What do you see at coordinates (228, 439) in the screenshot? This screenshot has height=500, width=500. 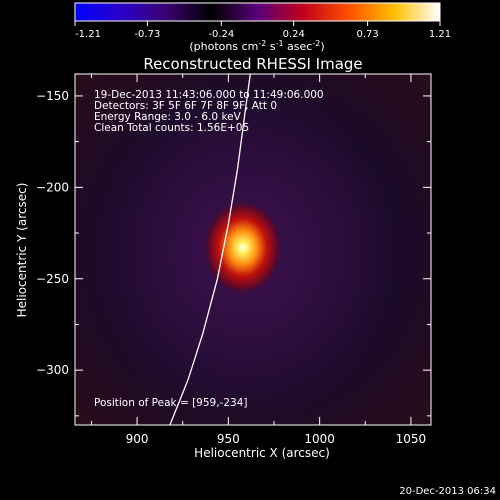 I see `x-tick-label: 950` at bounding box center [228, 439].